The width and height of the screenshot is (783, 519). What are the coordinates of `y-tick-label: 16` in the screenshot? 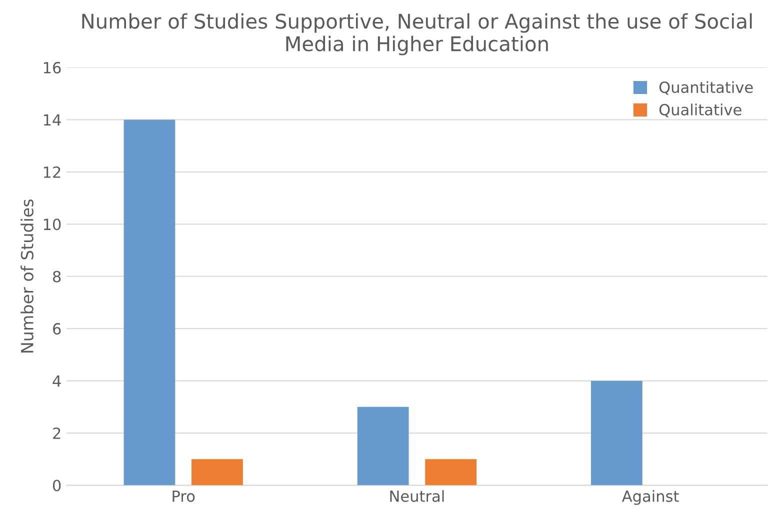 It's located at (52, 68).